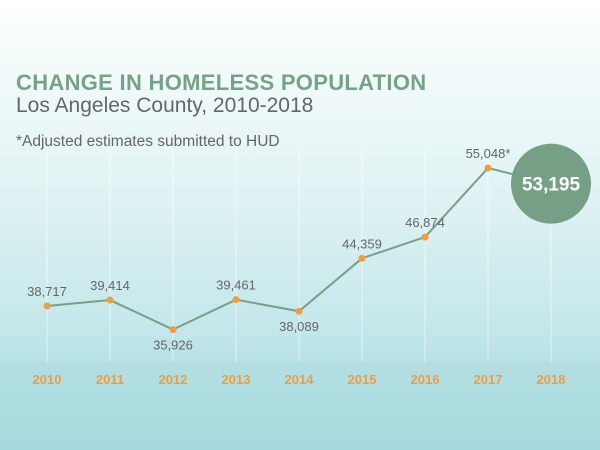 This screenshot has width=600, height=450. I want to click on data-label: 35,926, so click(173, 345).